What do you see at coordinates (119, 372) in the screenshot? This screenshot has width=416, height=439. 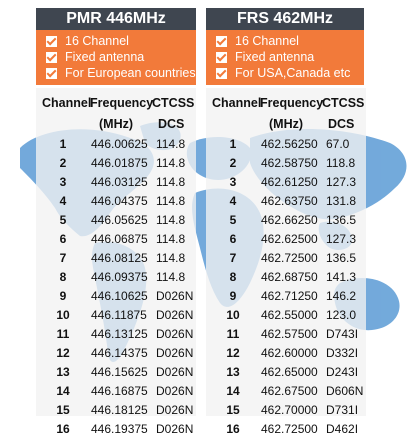 I see `frequency-value: 446.15625` at bounding box center [119, 372].